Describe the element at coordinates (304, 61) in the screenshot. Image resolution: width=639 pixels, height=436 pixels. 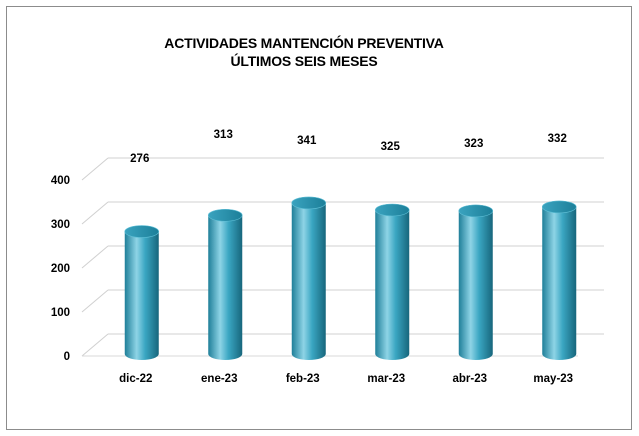
I see `chart-subtitle: ÚLTIMOS SEIS MESES` at that location.